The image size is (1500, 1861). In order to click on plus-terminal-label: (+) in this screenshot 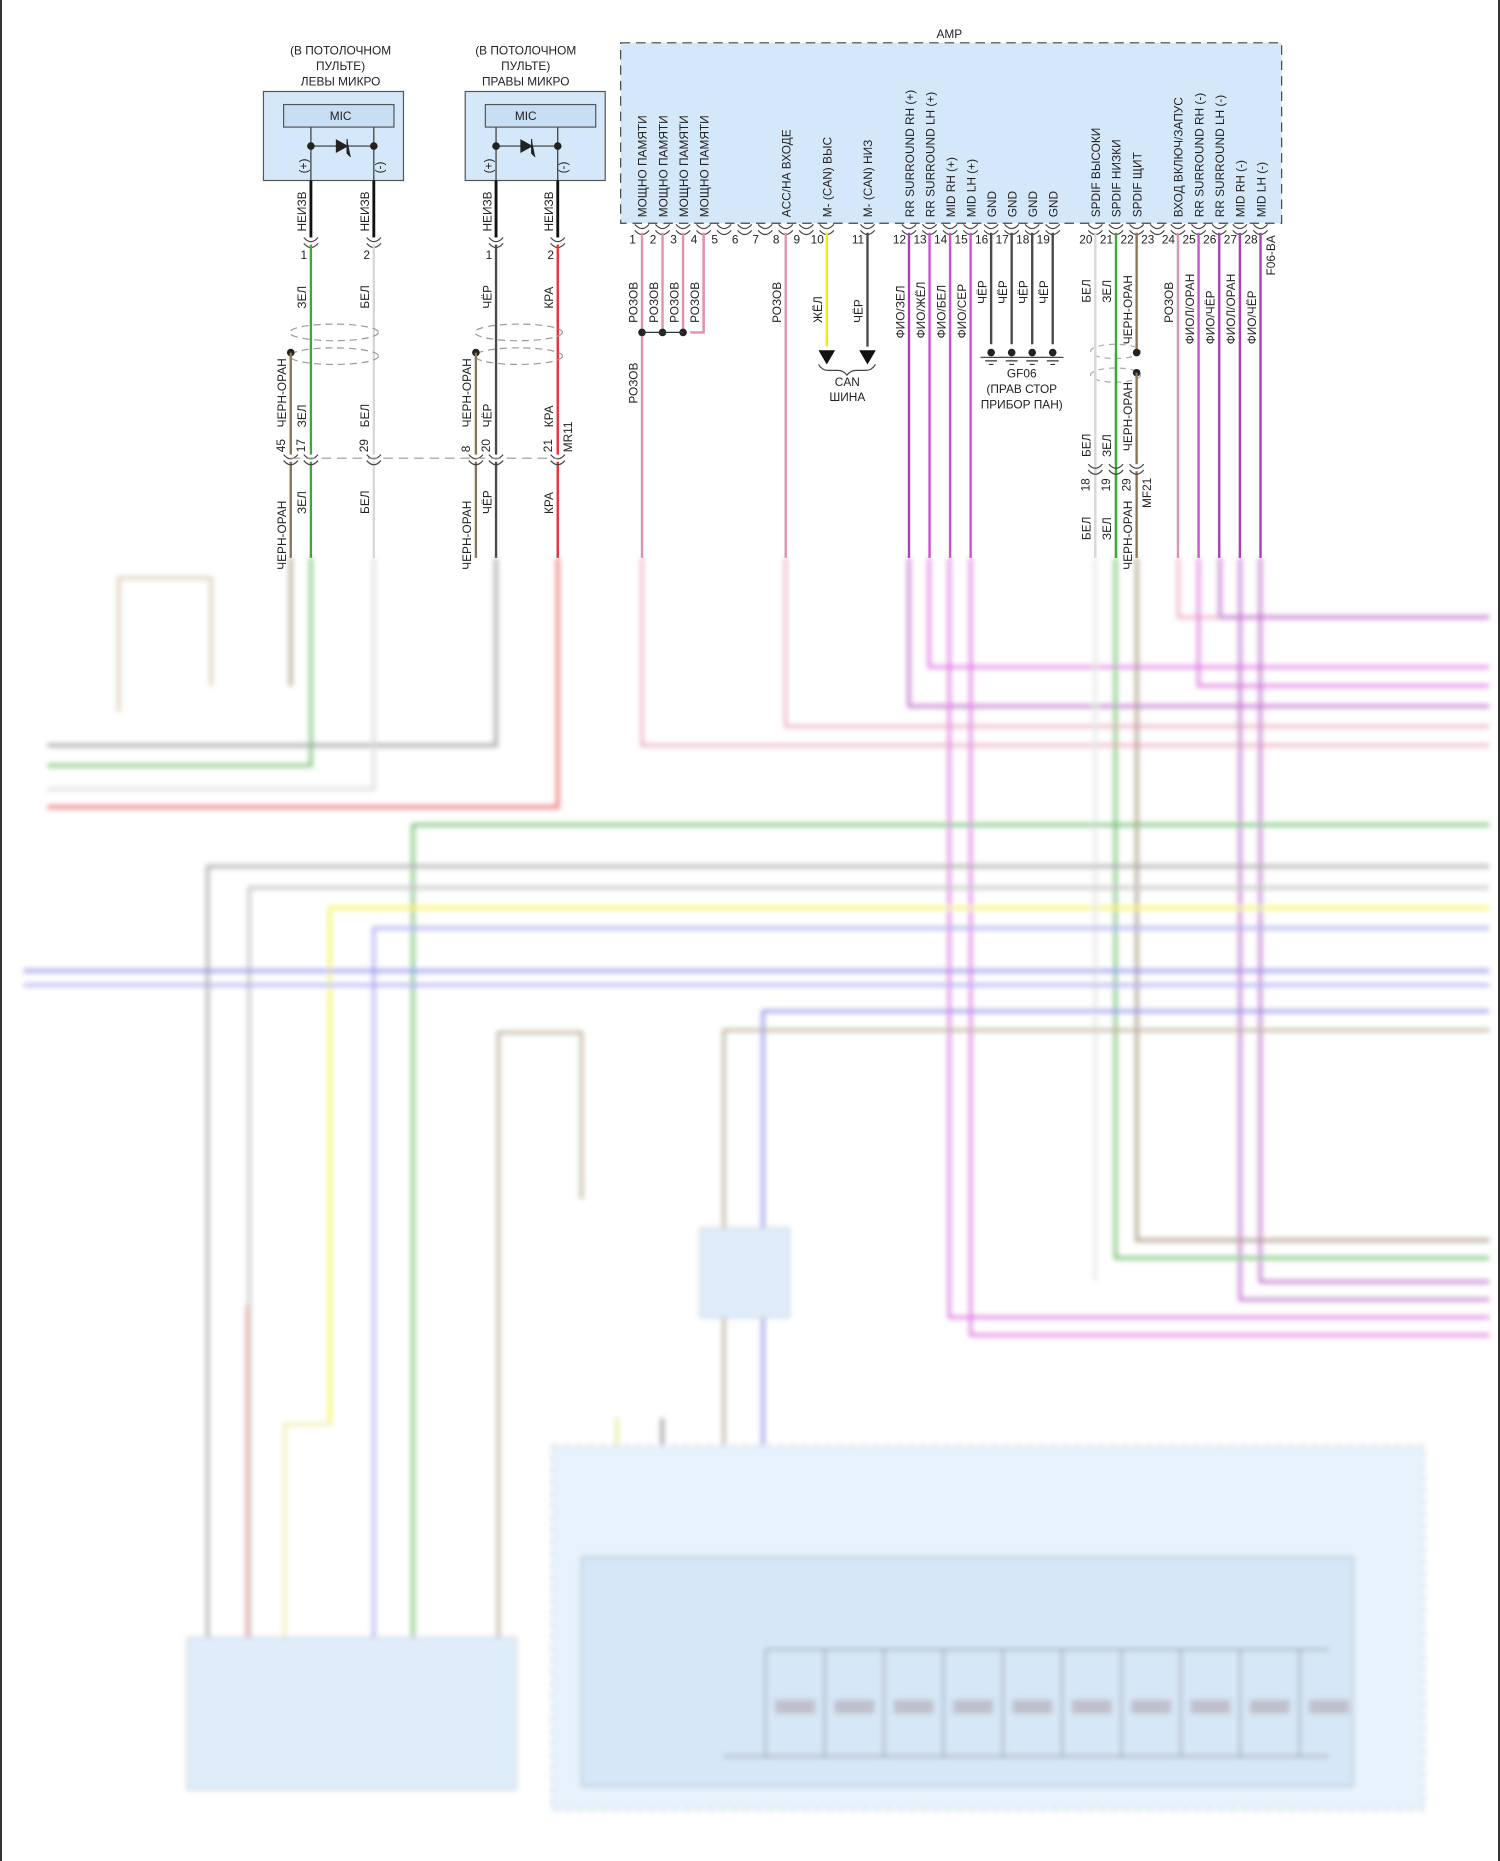, I will do `click(303, 166)`.